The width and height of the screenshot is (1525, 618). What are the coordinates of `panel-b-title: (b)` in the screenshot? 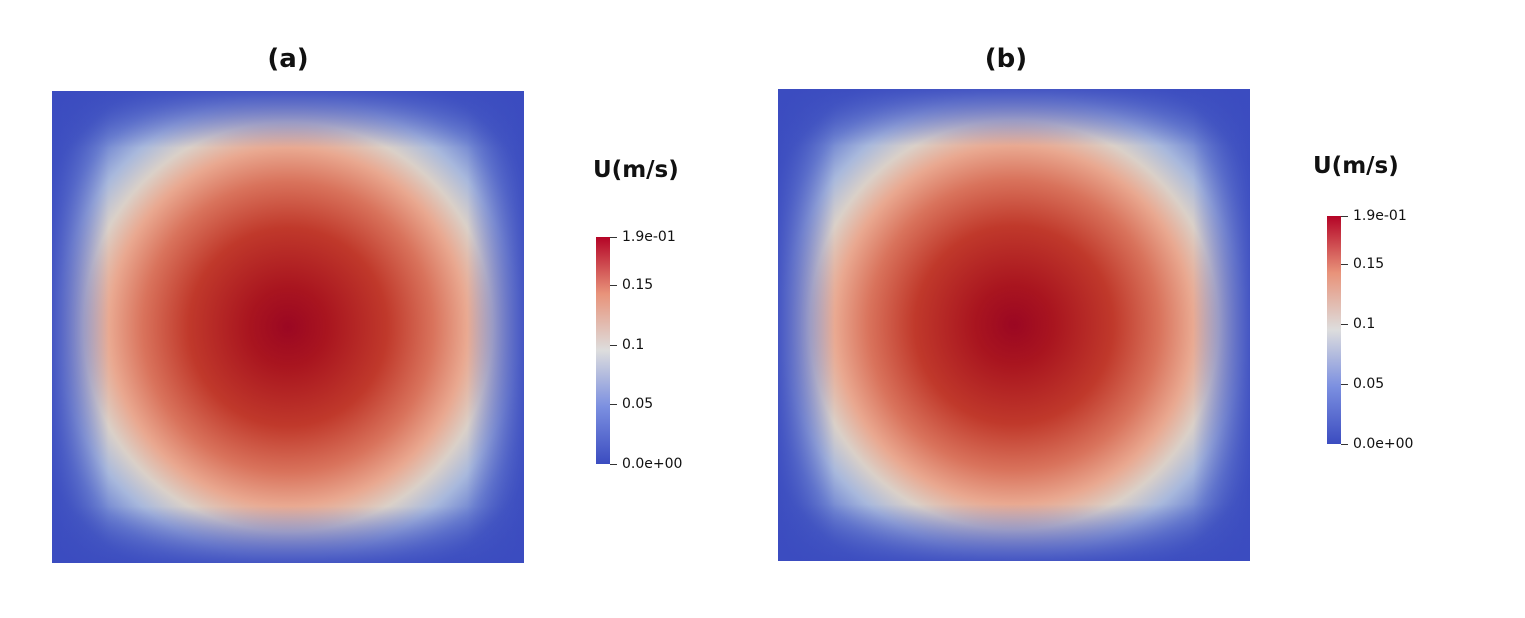 It's located at (1006, 59).